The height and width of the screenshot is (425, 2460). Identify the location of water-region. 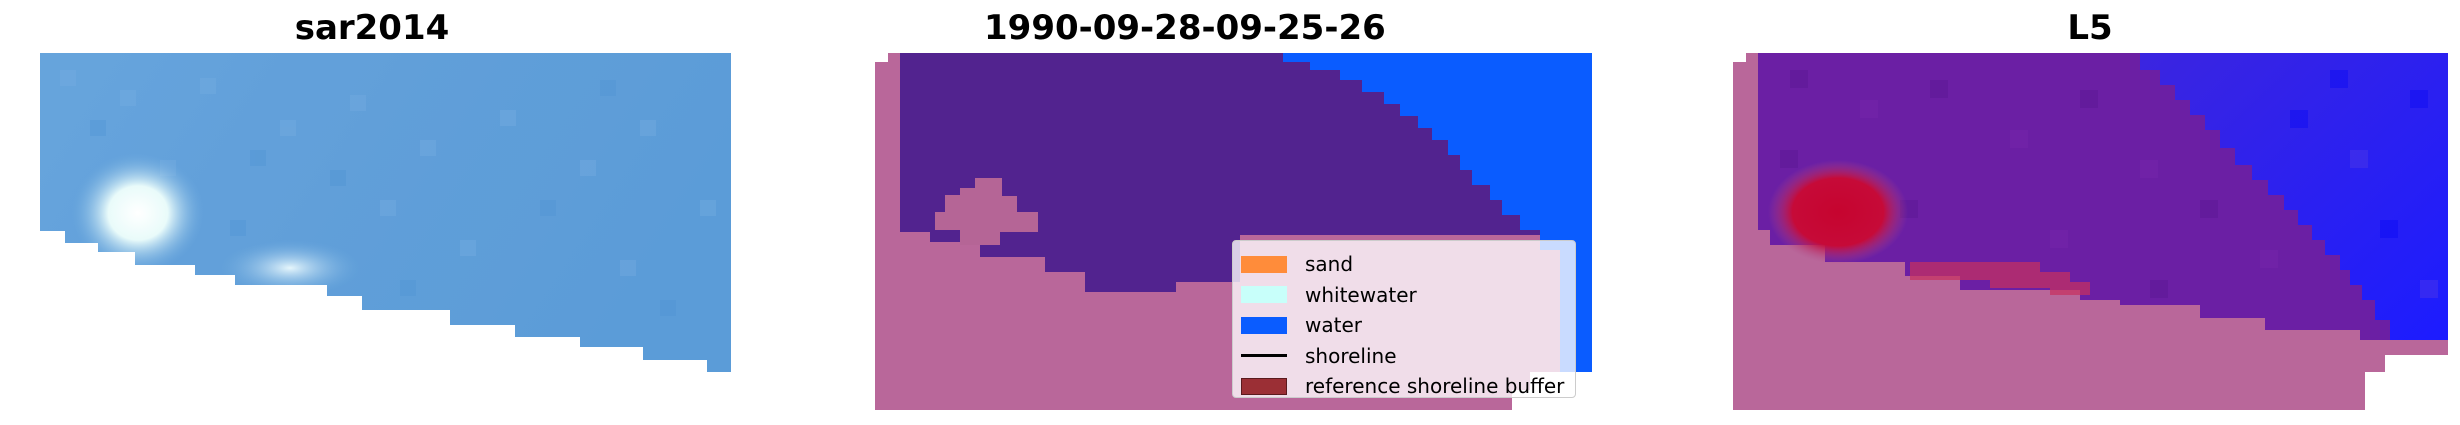
(1437, 212).